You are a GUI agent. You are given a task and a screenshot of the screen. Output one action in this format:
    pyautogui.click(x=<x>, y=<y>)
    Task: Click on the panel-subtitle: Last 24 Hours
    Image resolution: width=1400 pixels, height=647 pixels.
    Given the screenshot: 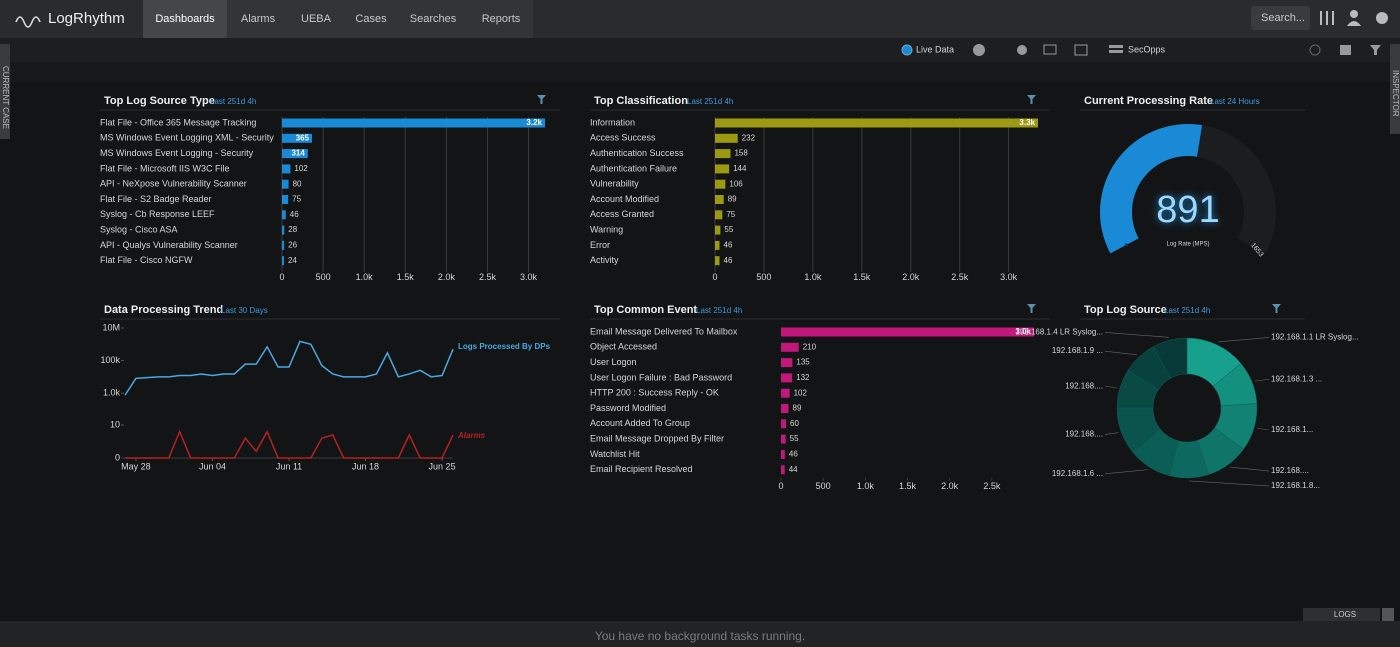 What is the action you would take?
    pyautogui.click(x=1235, y=101)
    